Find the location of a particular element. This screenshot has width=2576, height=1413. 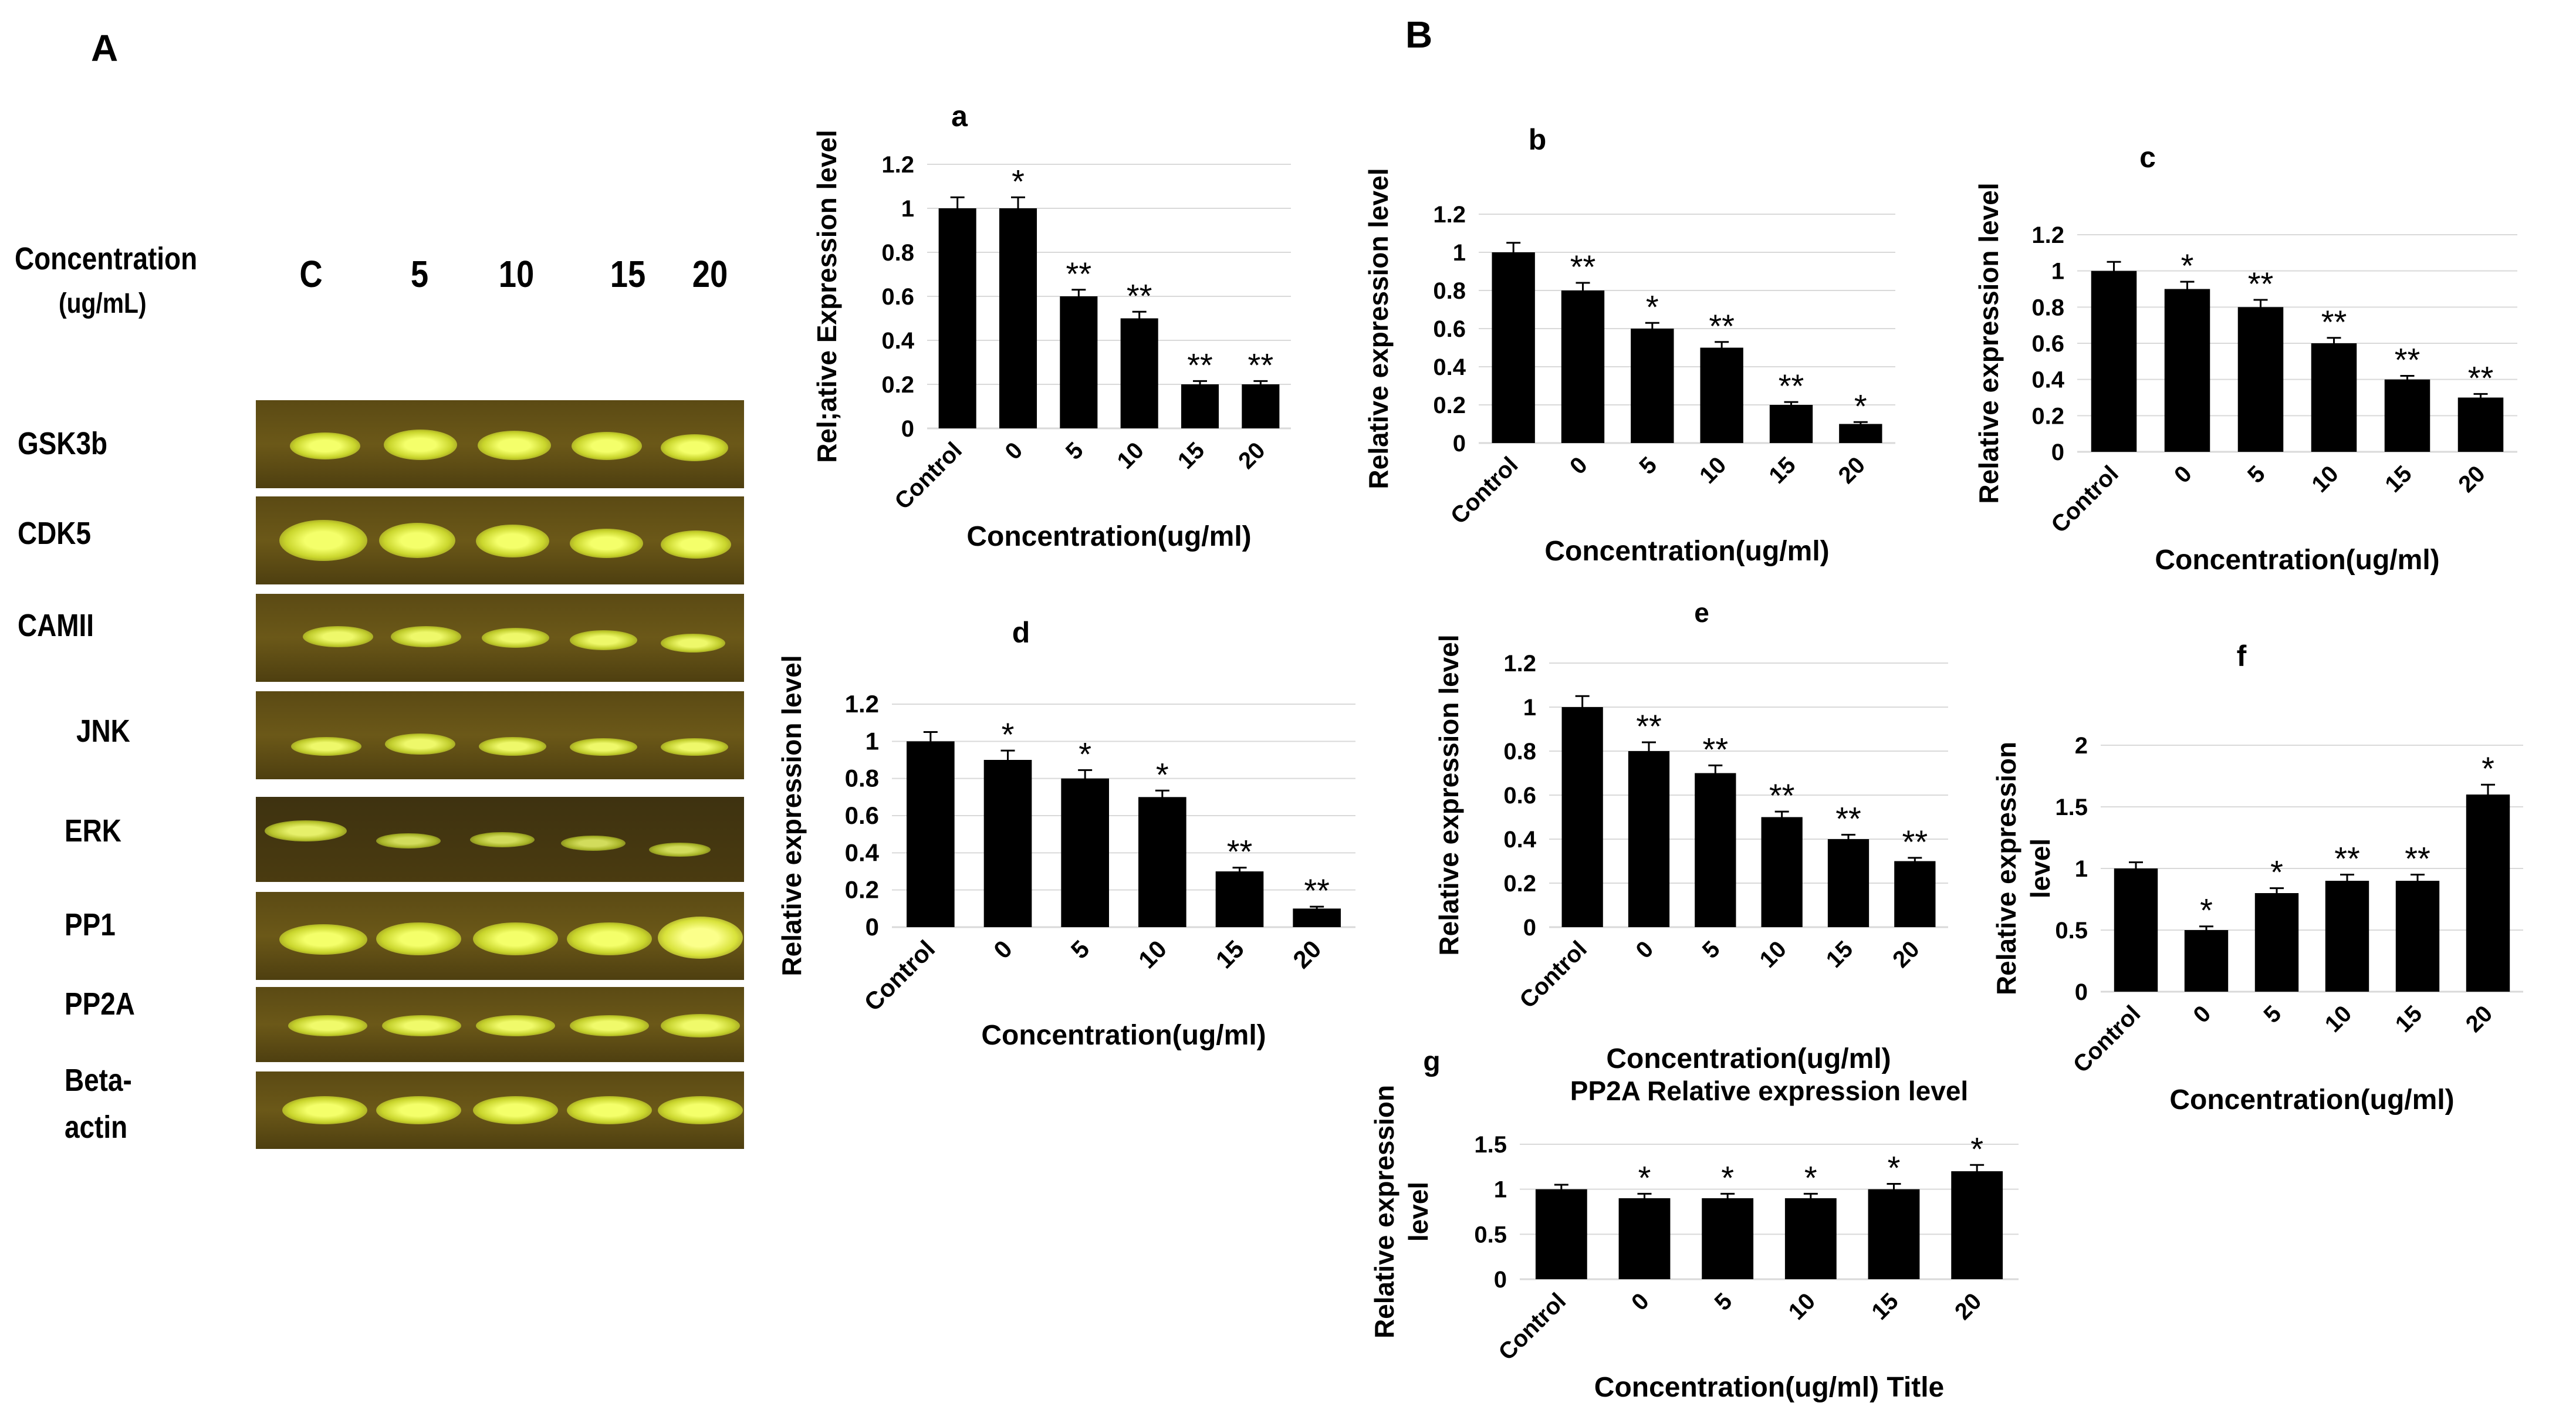

gel-strip-cdk5 is located at coordinates (500, 540).